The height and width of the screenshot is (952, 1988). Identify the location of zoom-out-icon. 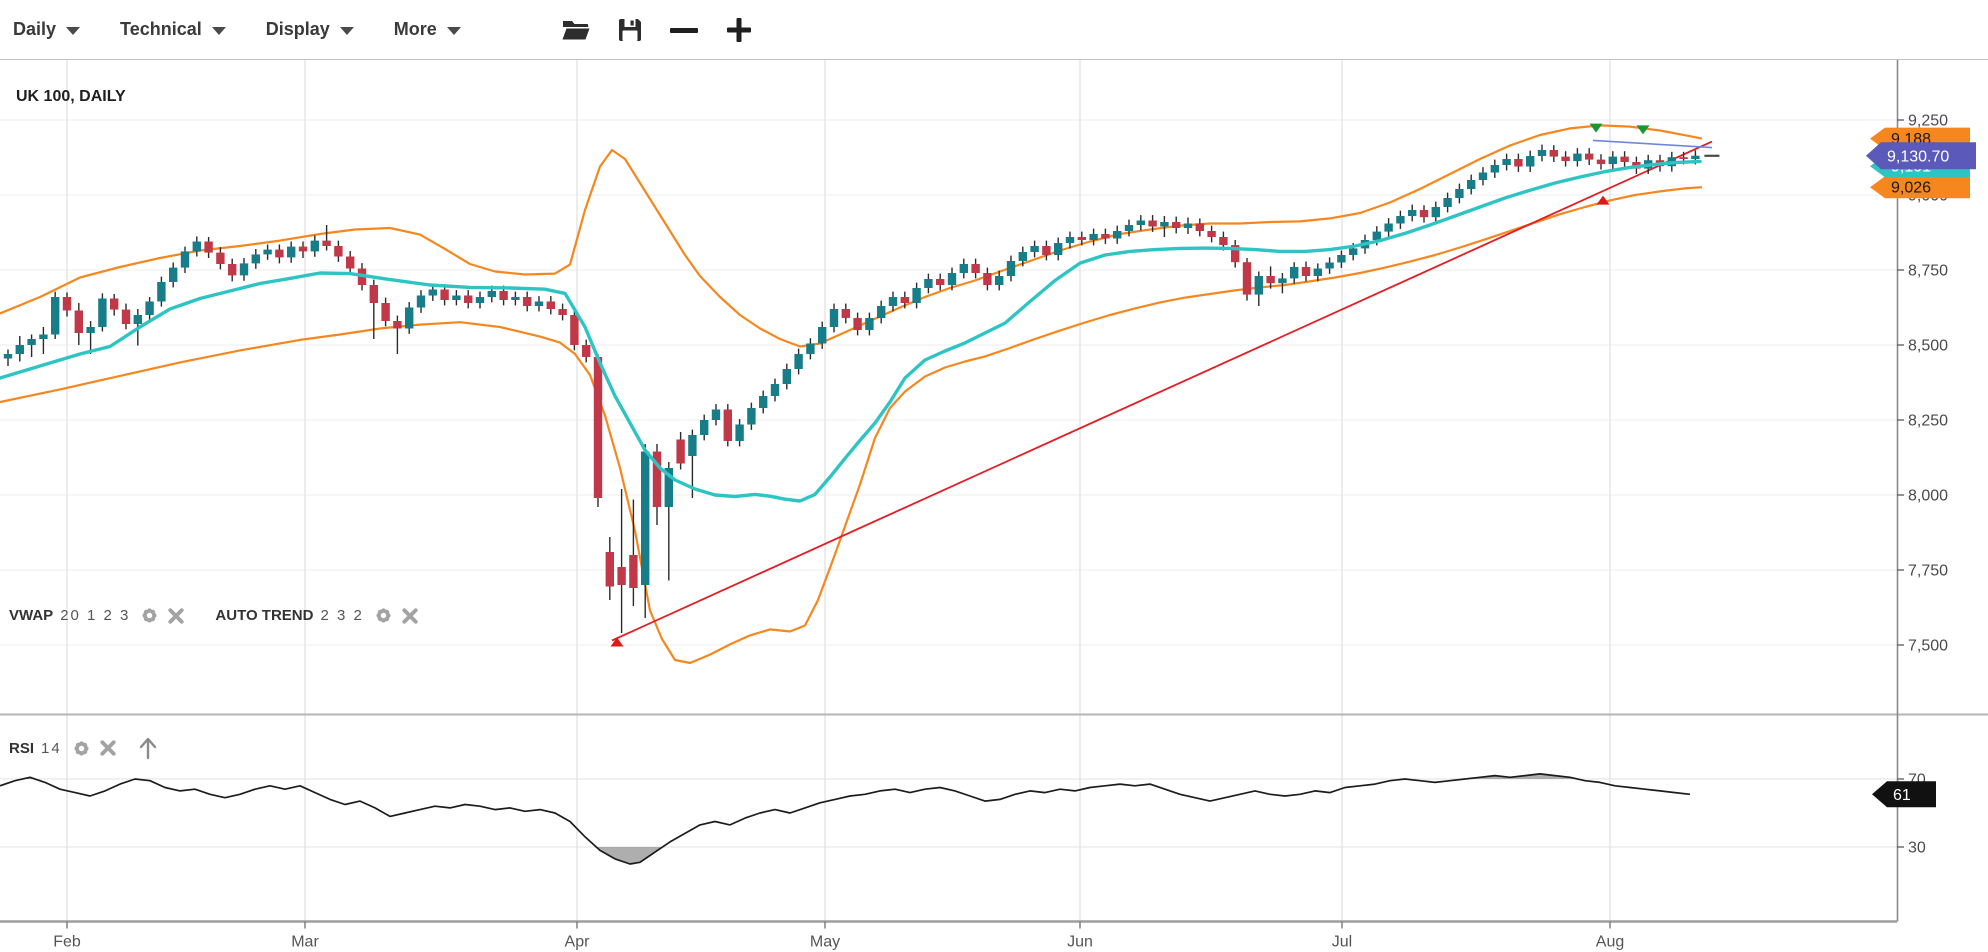
(684, 30).